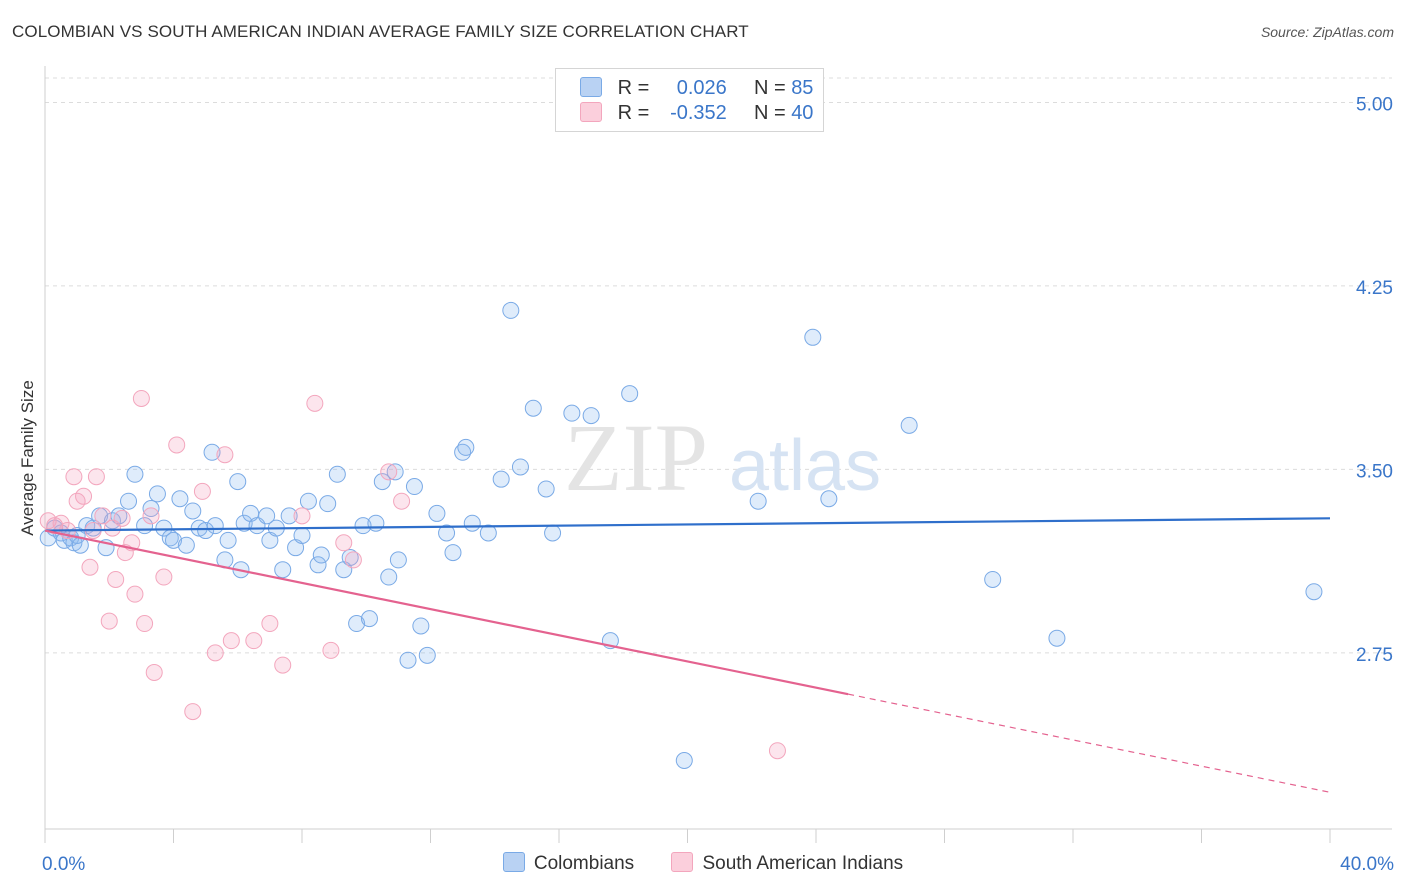 Image resolution: width=1406 pixels, height=892 pixels. Describe the element at coordinates (63, 864) in the screenshot. I see `x-tick-label-min: 0.0%` at that location.